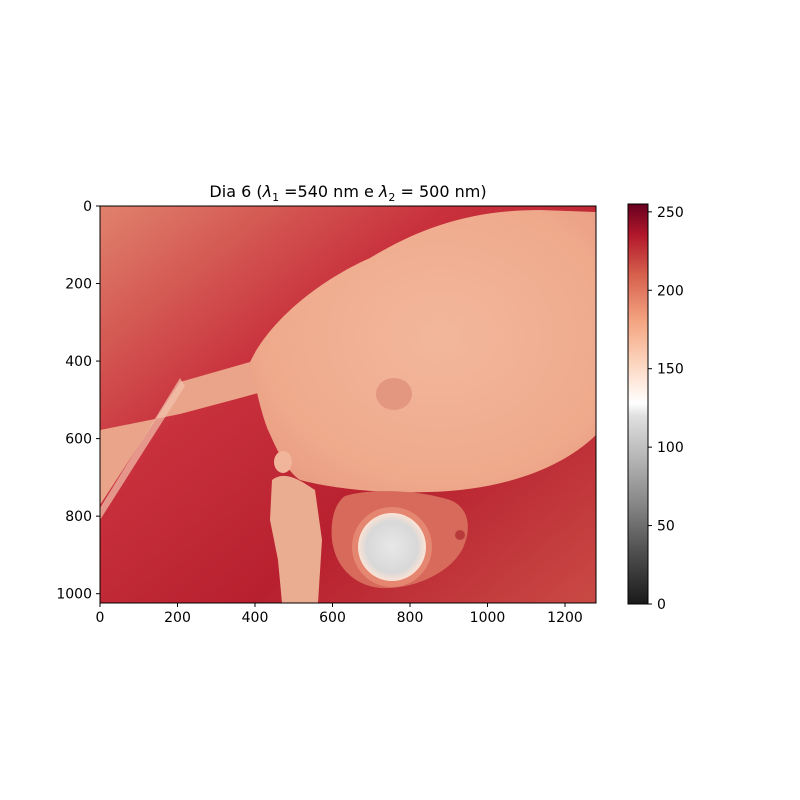 The width and height of the screenshot is (800, 800). I want to click on y-axis: 0 200 400 600 800 1000, so click(78, 401).